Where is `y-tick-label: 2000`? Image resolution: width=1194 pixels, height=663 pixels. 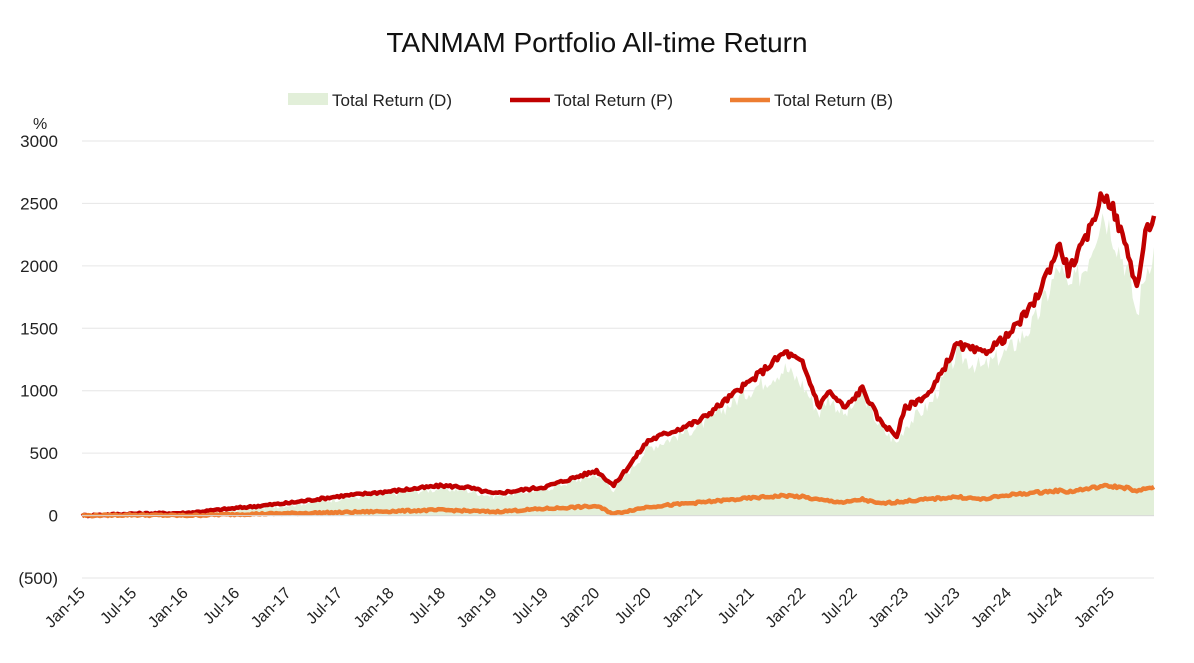
y-tick-label: 2000 is located at coordinates (39, 266).